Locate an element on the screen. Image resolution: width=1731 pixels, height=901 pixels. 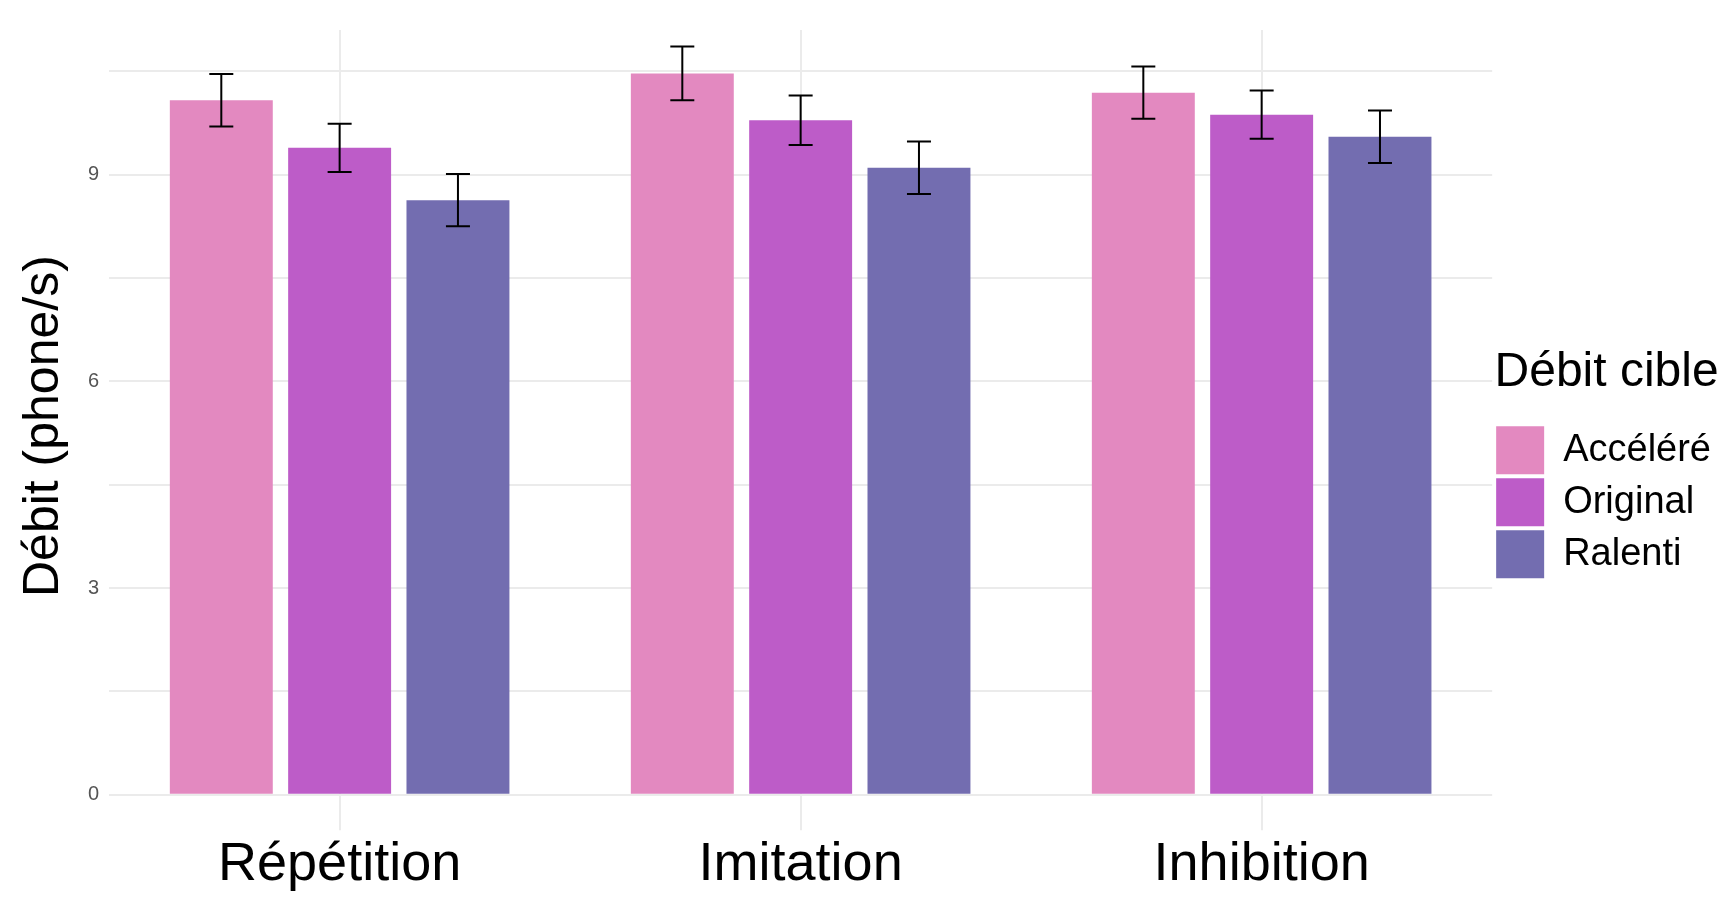
legend-label: Ralenti is located at coordinates (1622, 551).